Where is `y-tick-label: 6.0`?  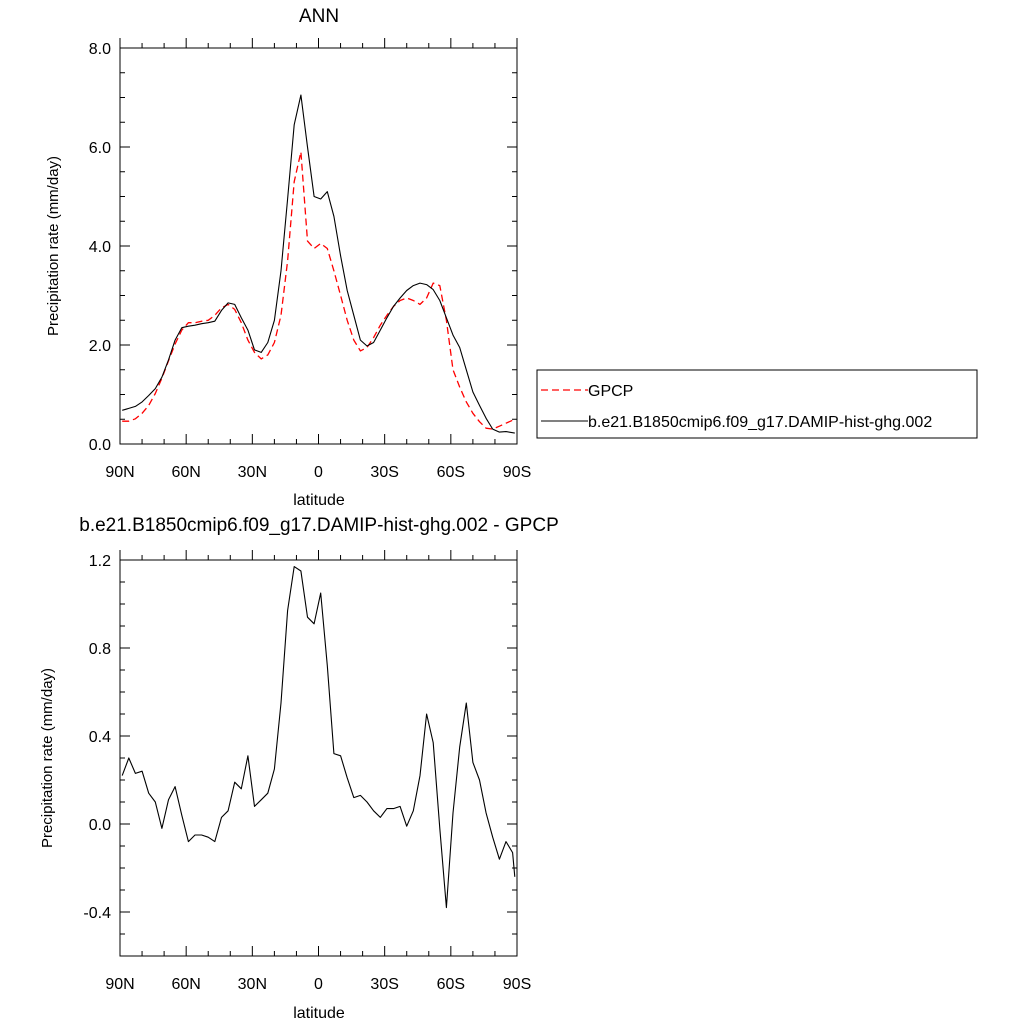 y-tick-label: 6.0 is located at coordinates (100, 148).